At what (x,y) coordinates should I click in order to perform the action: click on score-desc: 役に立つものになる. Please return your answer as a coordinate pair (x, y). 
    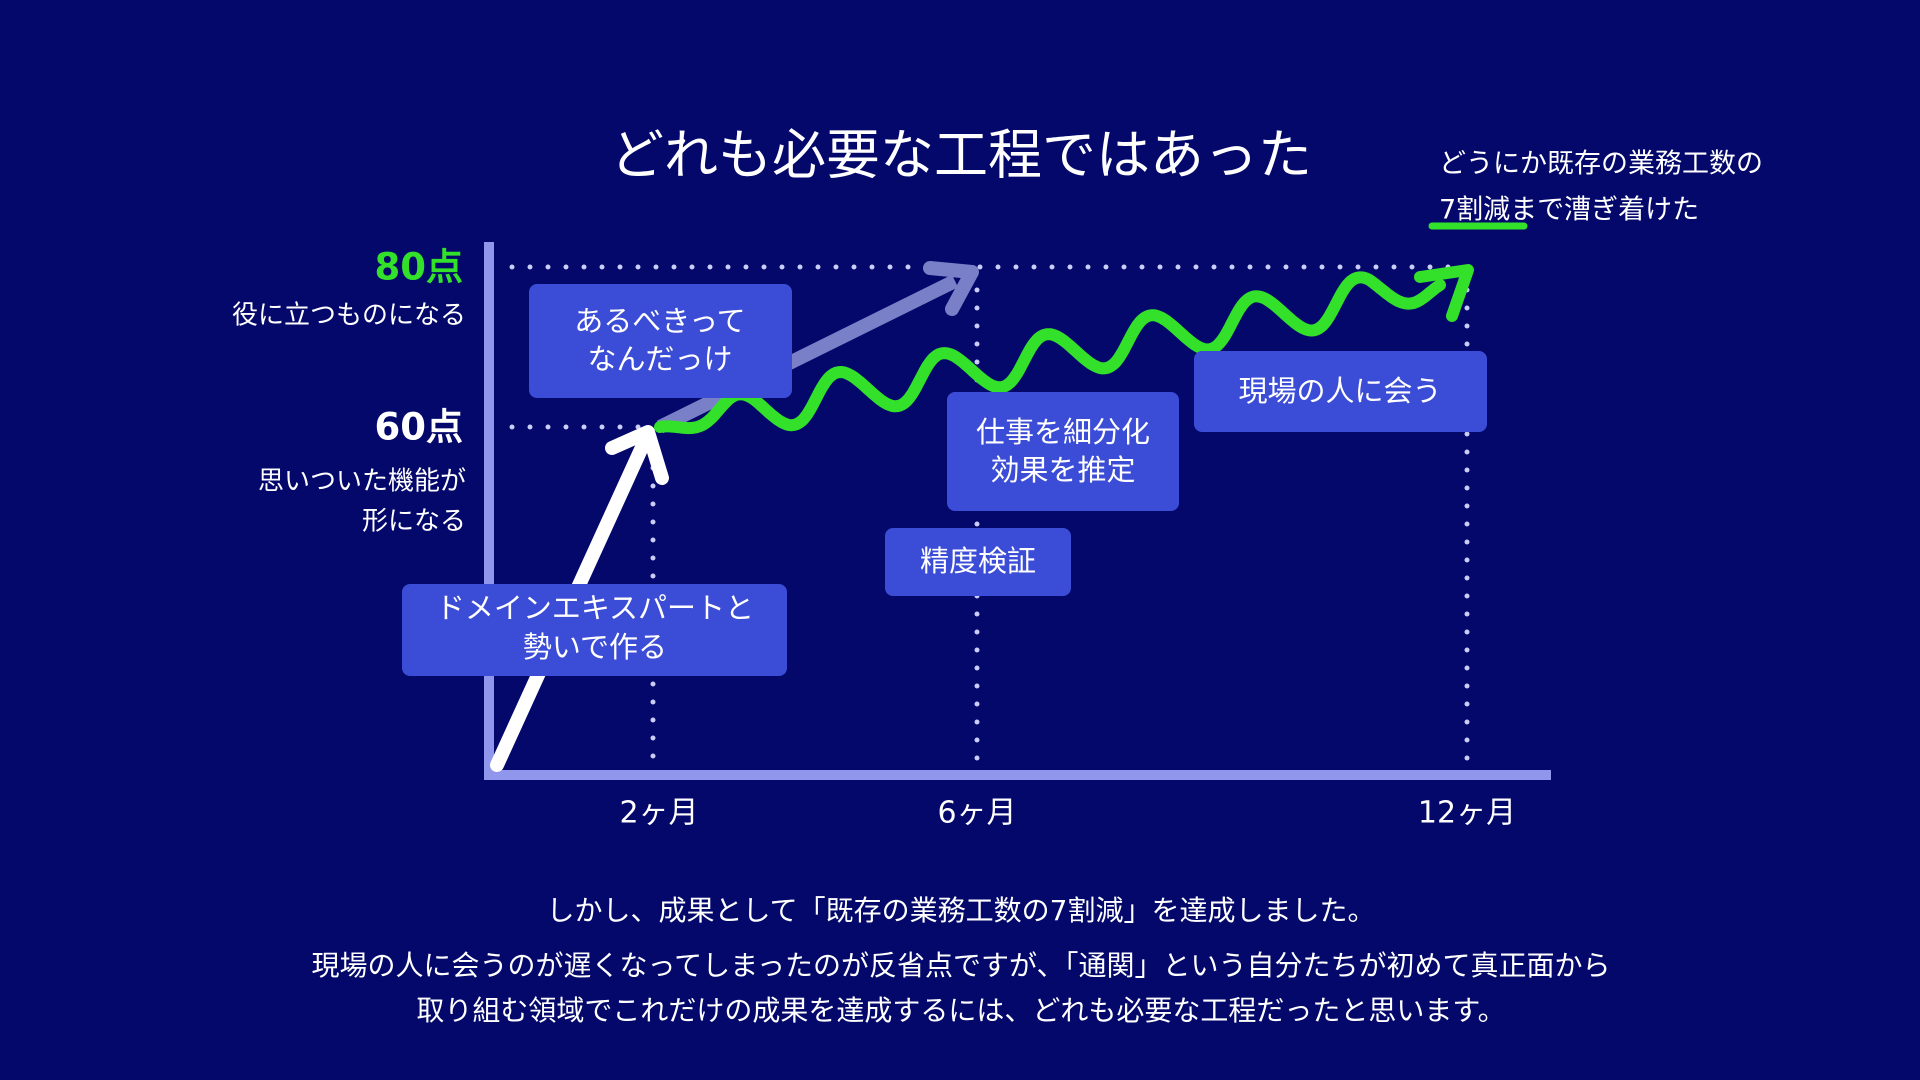
    Looking at the image, I should click on (349, 316).